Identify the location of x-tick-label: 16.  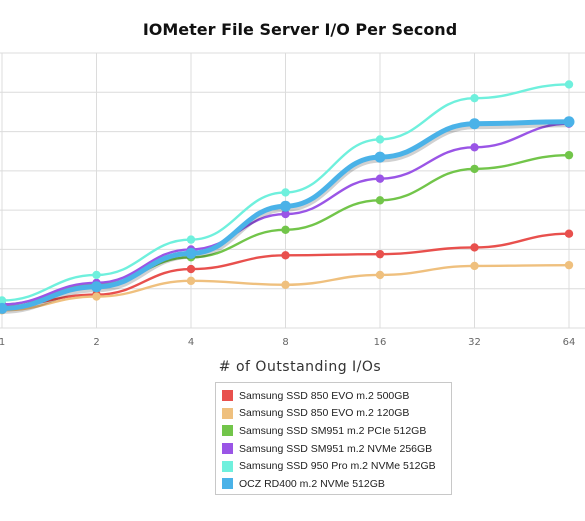
(380, 342).